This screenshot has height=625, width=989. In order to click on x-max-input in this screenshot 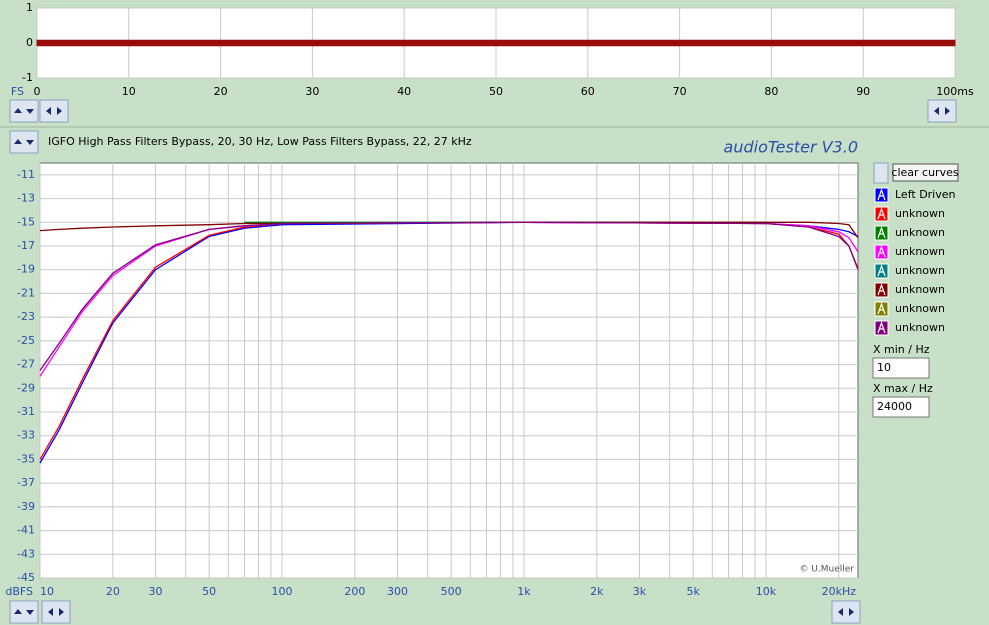, I will do `click(901, 407)`.